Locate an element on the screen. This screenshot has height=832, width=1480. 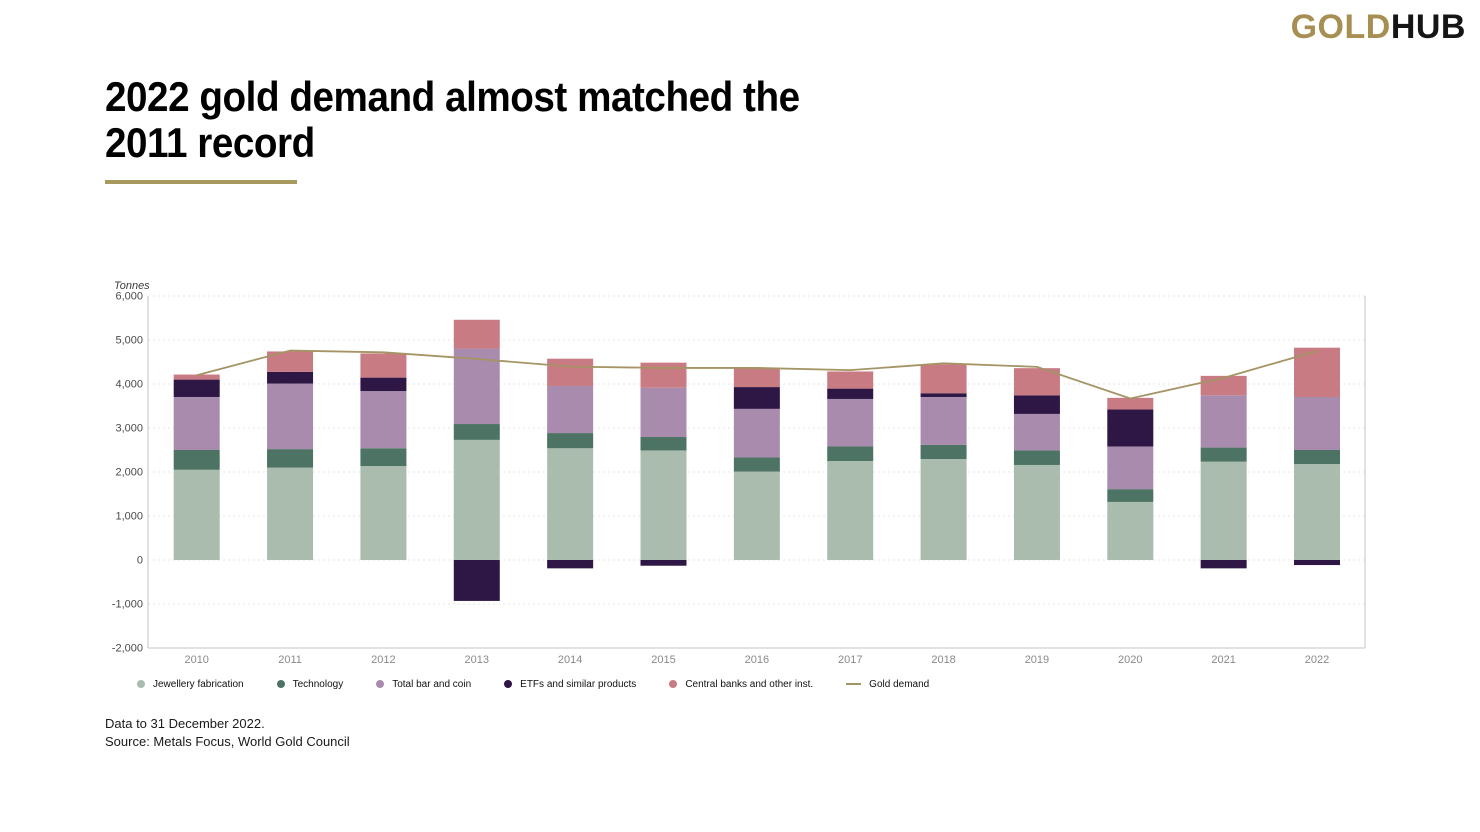
y-tick-label: 1,000 is located at coordinates (129, 517).